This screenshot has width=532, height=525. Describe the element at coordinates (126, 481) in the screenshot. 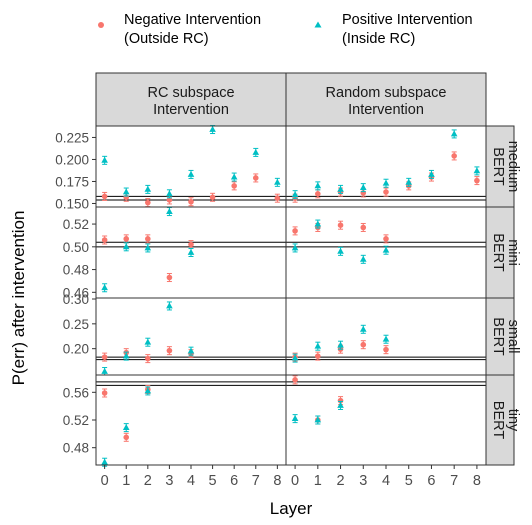

I see `x-tick-label-0-1: 1` at that location.